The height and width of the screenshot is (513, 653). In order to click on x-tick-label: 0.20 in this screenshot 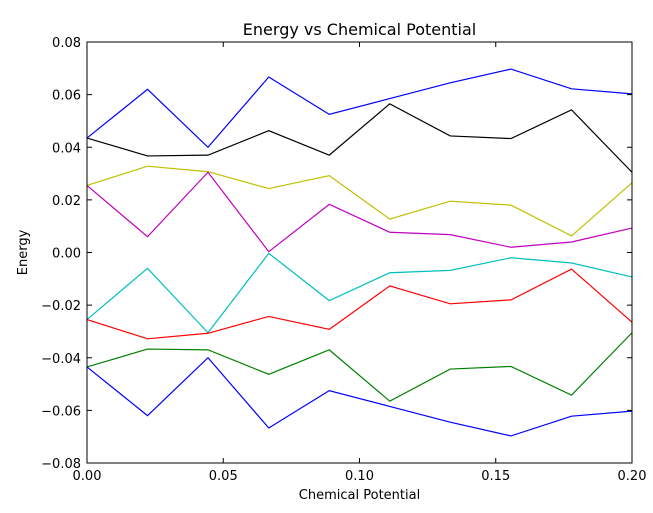, I will do `click(632, 476)`.